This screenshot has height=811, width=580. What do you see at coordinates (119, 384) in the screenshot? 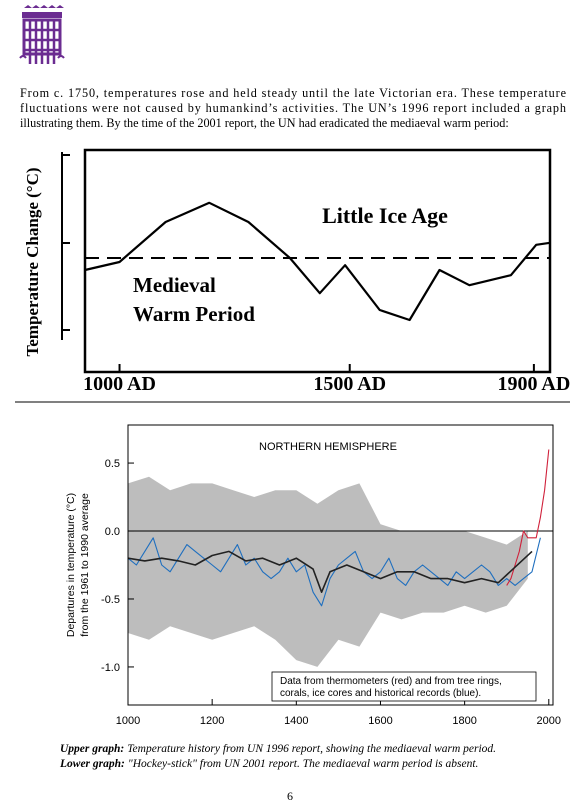
I see `x-tick-label: 1000 AD` at bounding box center [119, 384].